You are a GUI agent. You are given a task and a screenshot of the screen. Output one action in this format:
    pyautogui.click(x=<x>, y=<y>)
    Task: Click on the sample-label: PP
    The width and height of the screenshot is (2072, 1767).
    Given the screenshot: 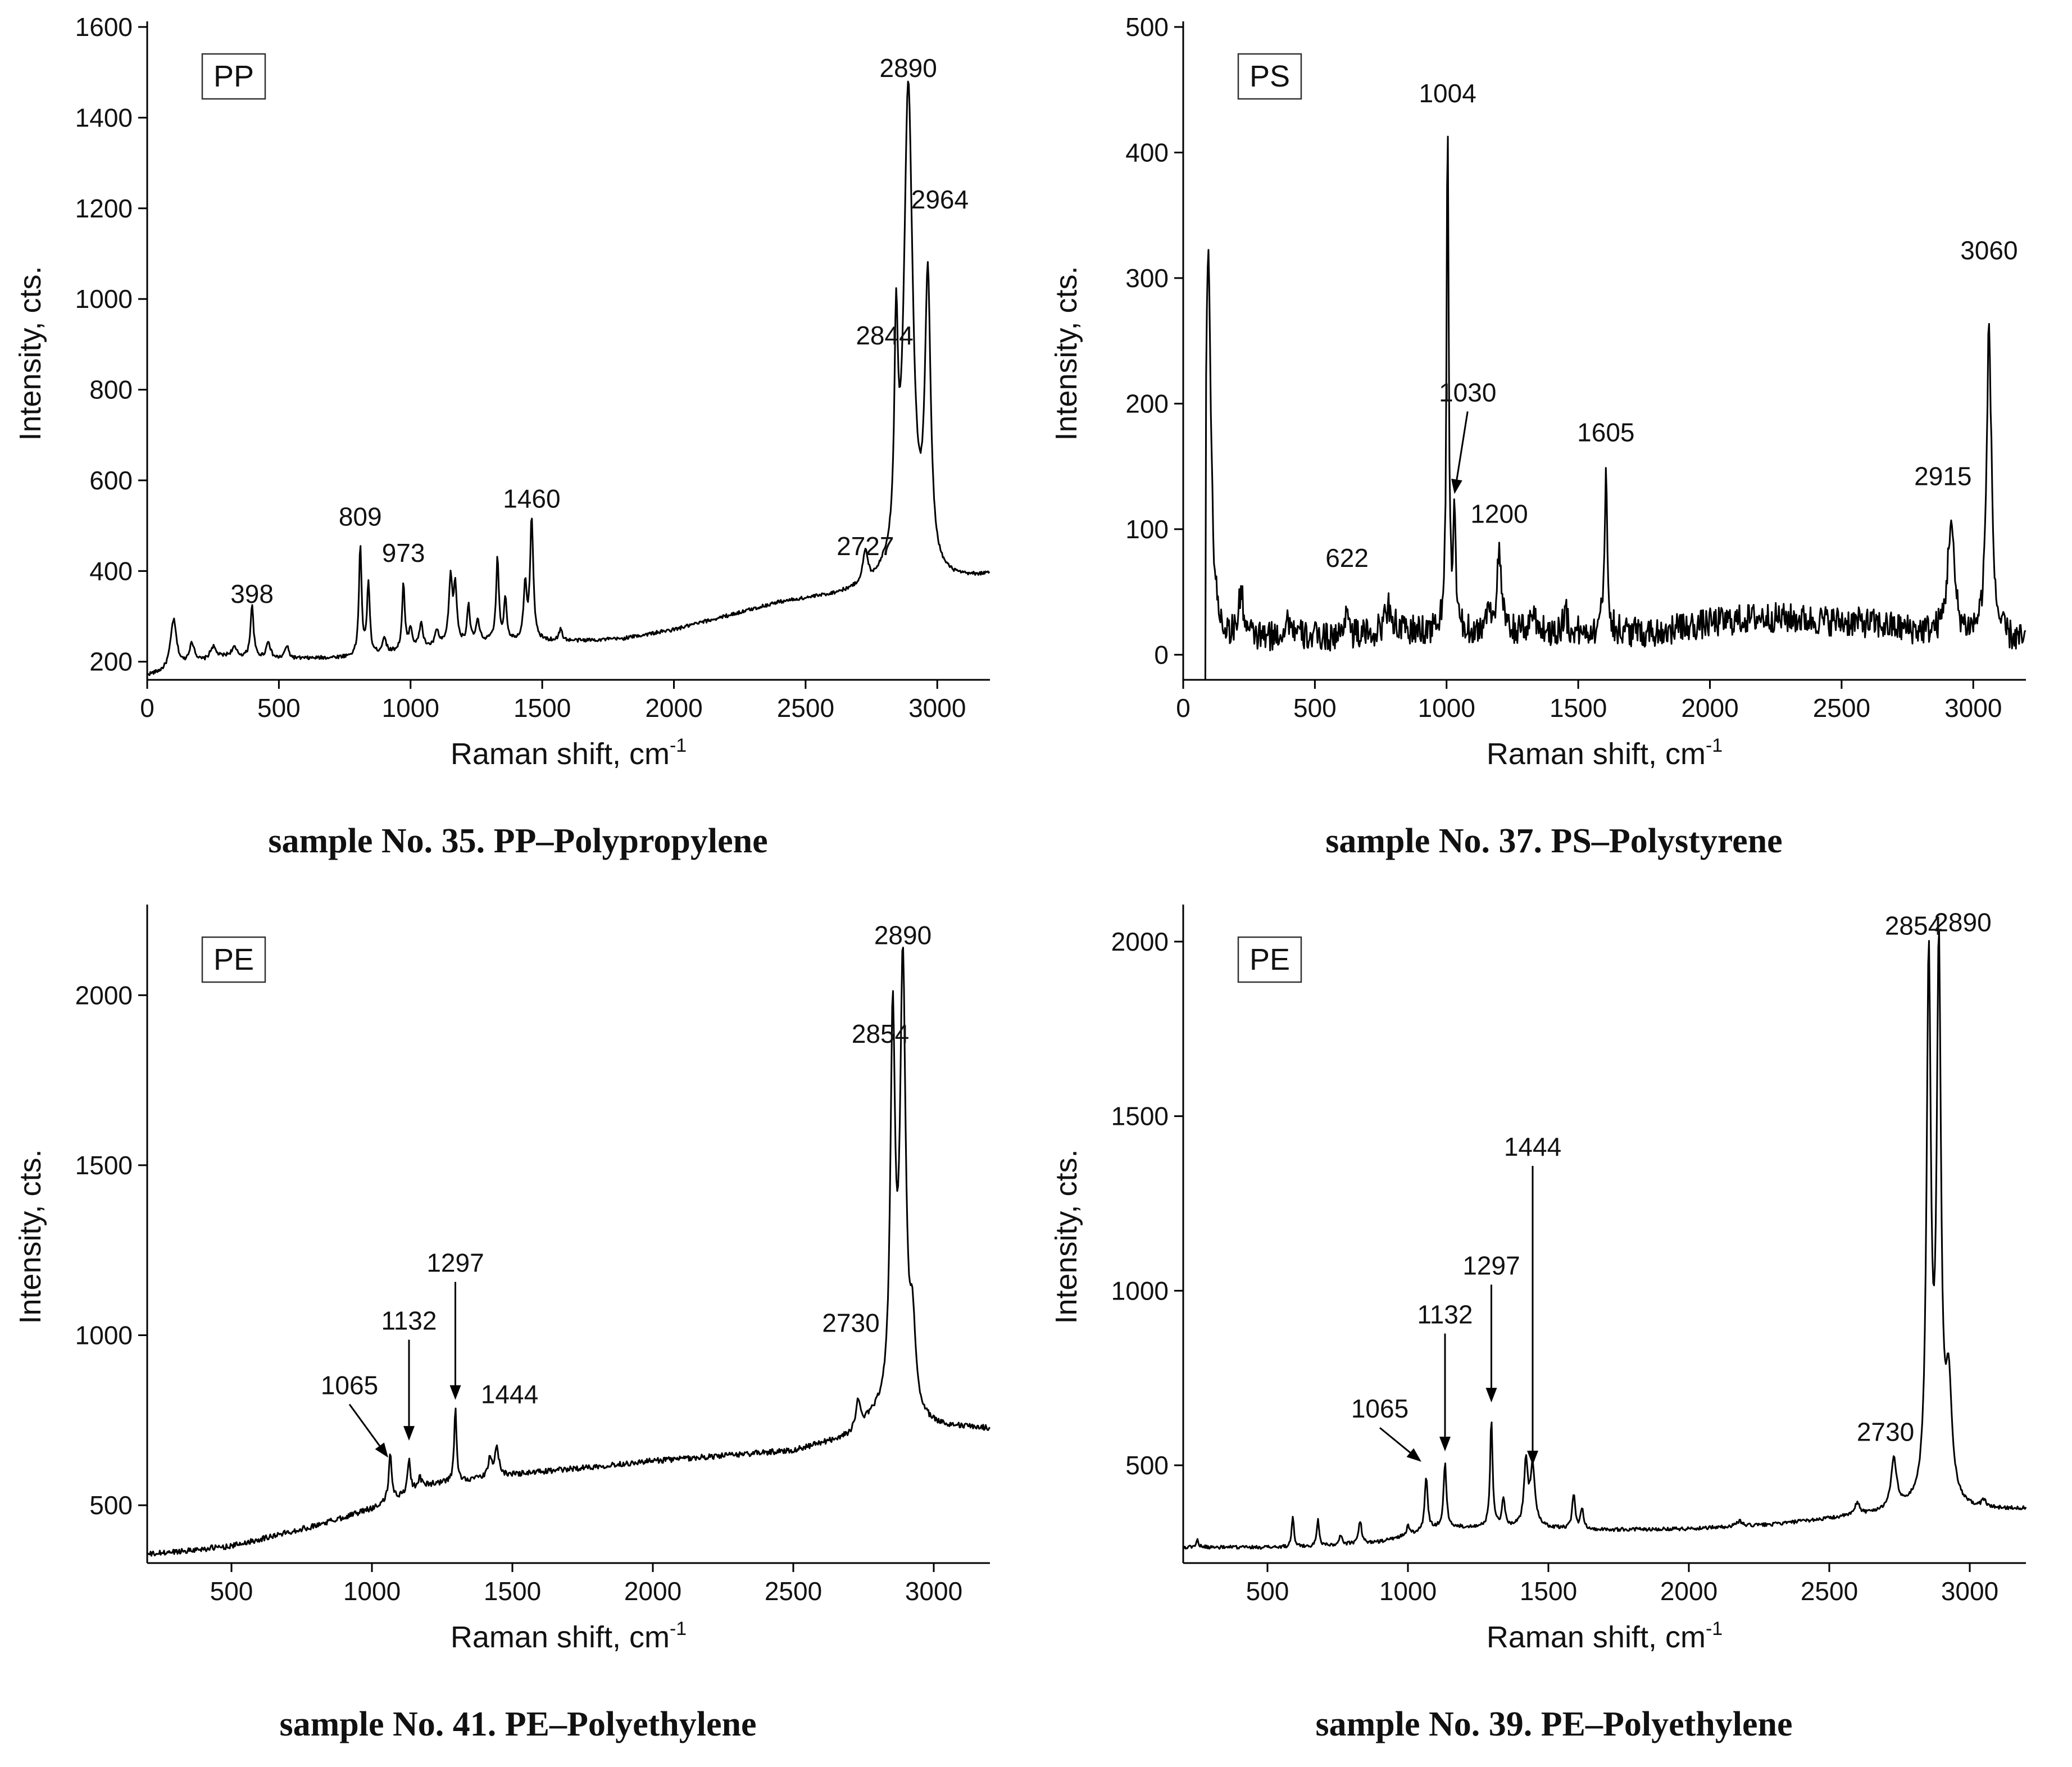 What is the action you would take?
    pyautogui.click(x=234, y=76)
    